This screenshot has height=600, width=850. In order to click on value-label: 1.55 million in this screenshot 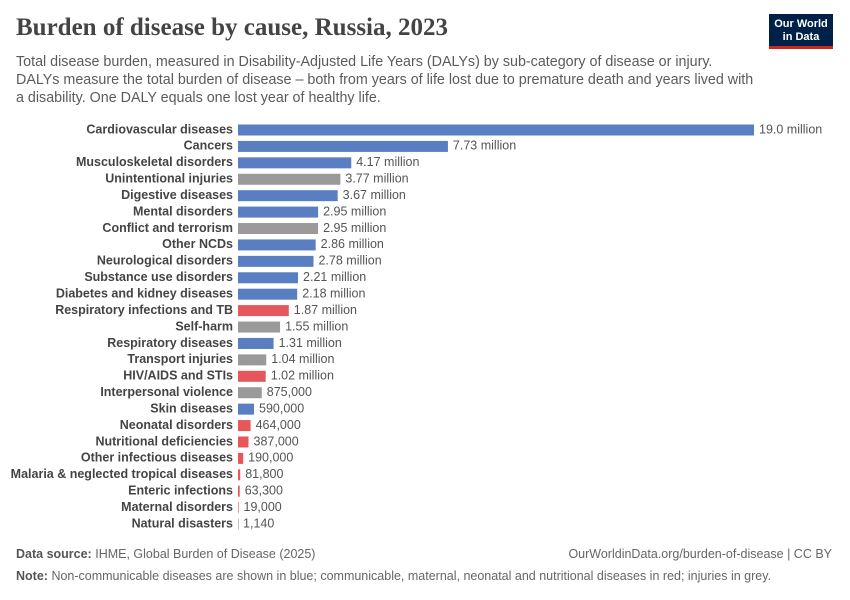, I will do `click(316, 326)`.